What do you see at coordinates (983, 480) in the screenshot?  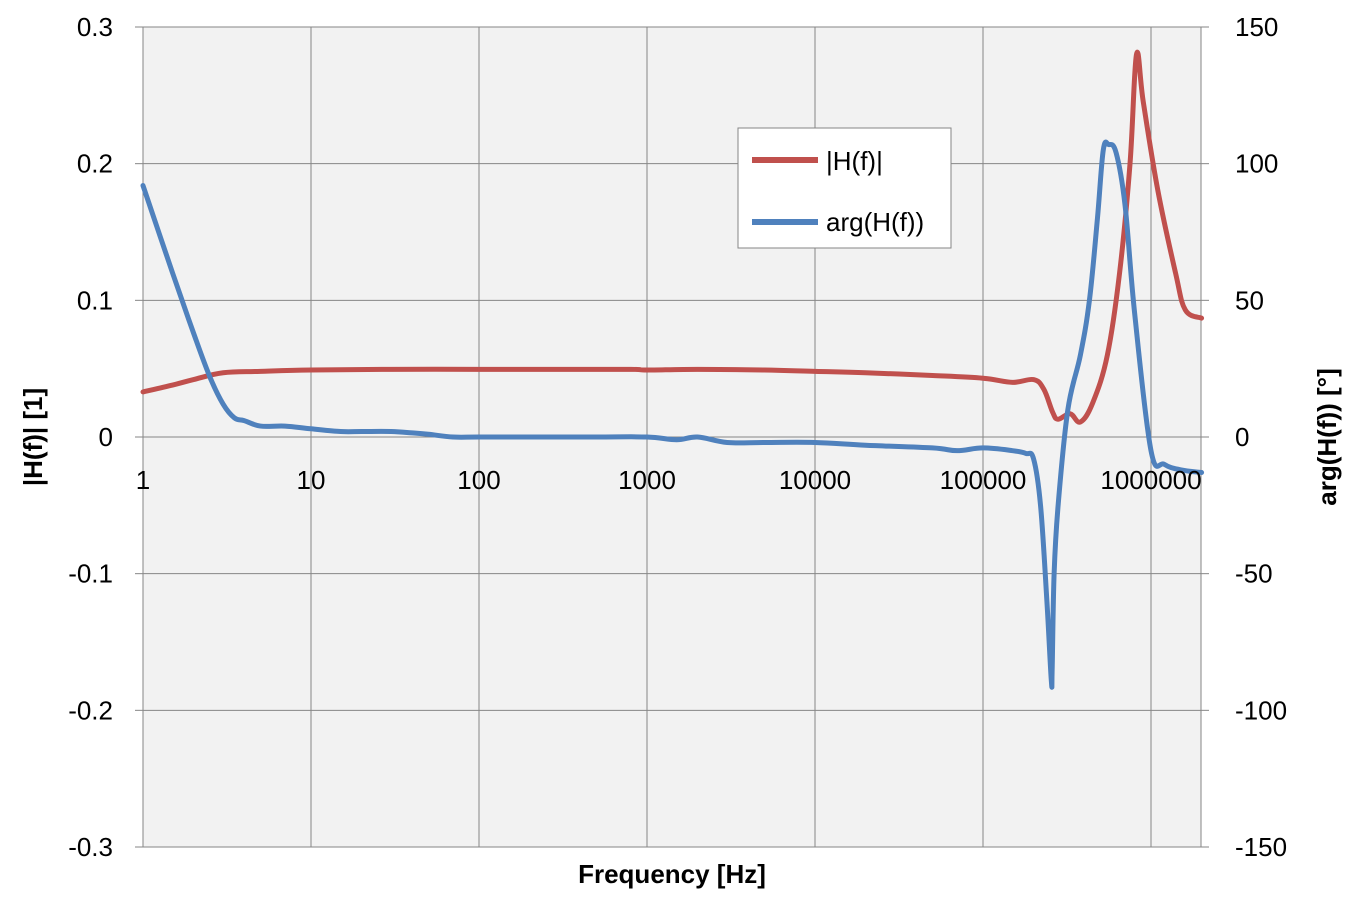 I see `x-tick-label: 100000` at bounding box center [983, 480].